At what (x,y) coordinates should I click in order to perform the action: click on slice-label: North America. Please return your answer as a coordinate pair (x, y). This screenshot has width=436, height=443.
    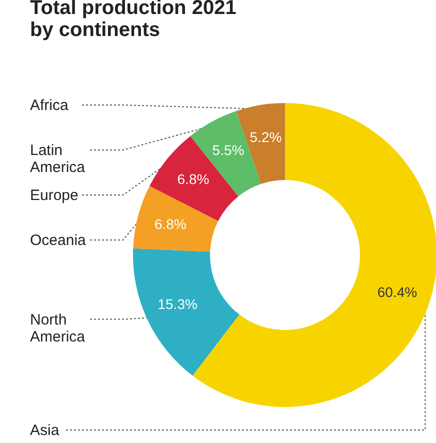
    Looking at the image, I should click on (58, 328).